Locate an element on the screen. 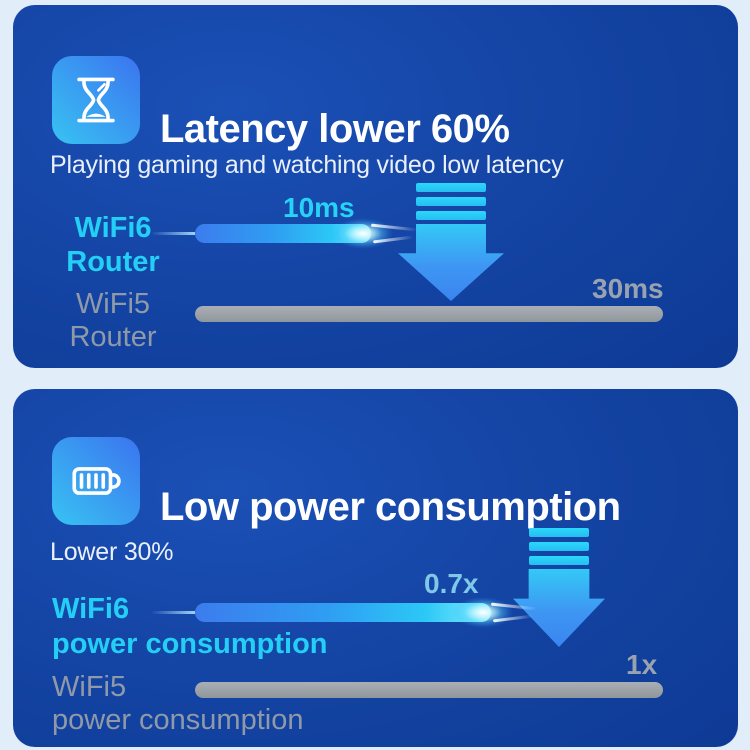 This screenshot has width=750, height=750. wifi5-power-label: WiFi5 power consumption is located at coordinates (178, 703).